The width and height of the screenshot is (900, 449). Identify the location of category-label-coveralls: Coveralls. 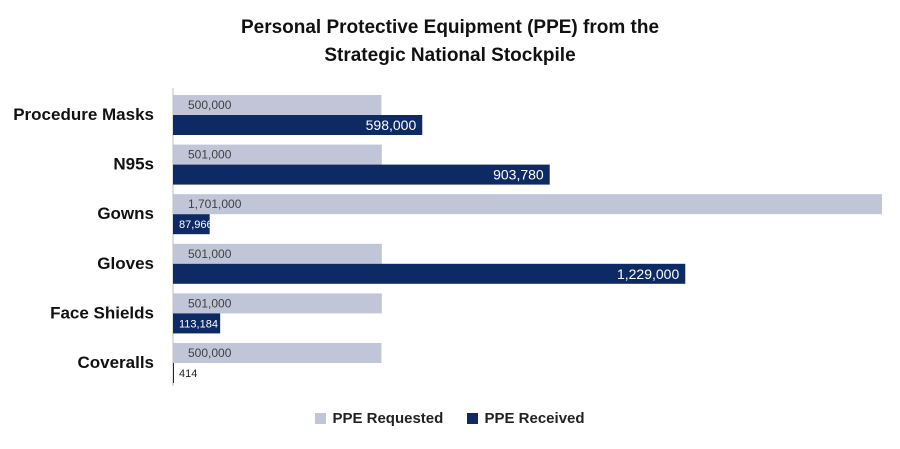
(115, 362).